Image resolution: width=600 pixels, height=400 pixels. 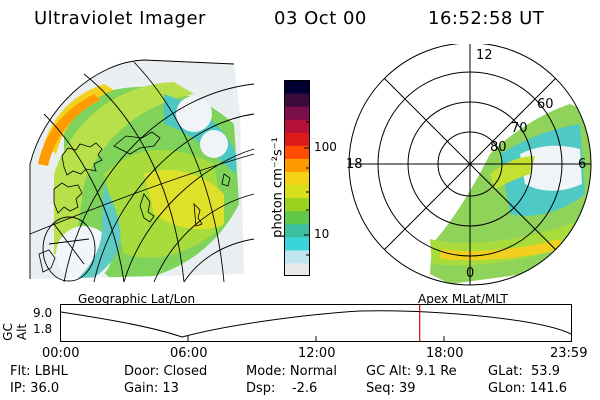 What do you see at coordinates (519, 128) in the screenshot?
I see `mlat-label-70: 70` at bounding box center [519, 128].